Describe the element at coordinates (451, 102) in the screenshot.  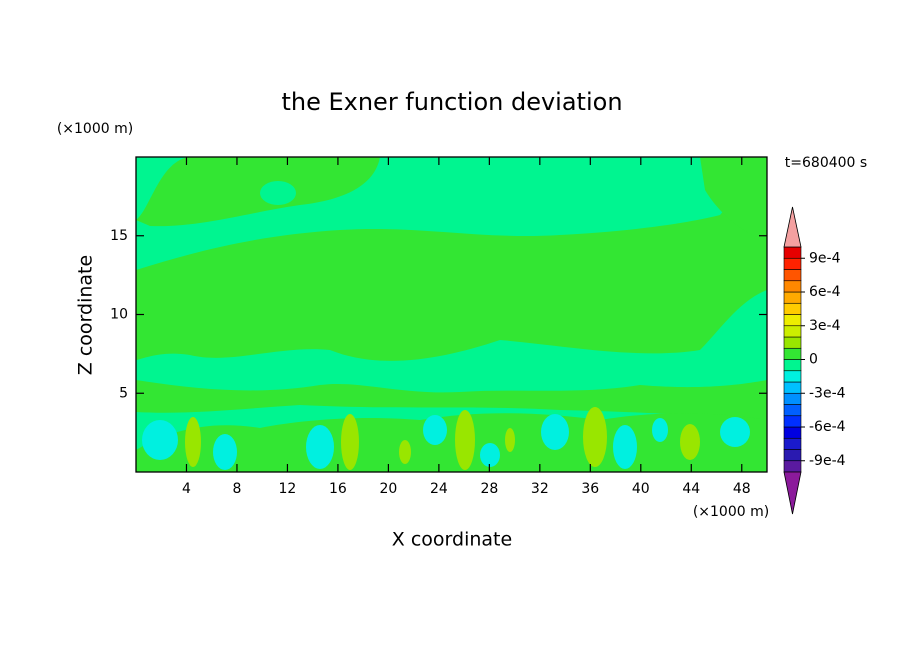
I see `chart-title: the Exner function deviation` at that location.